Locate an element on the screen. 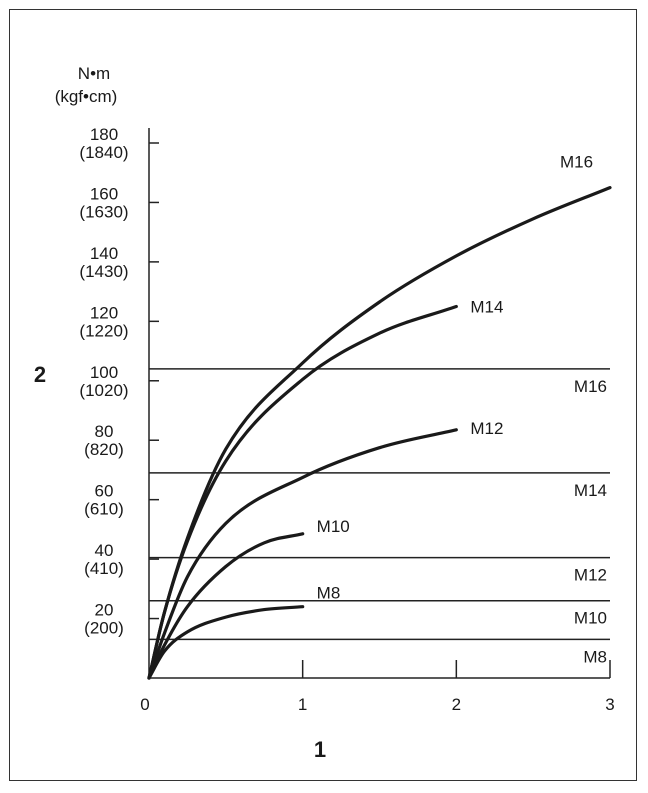  limit-line-label: M8 is located at coordinates (595, 656).